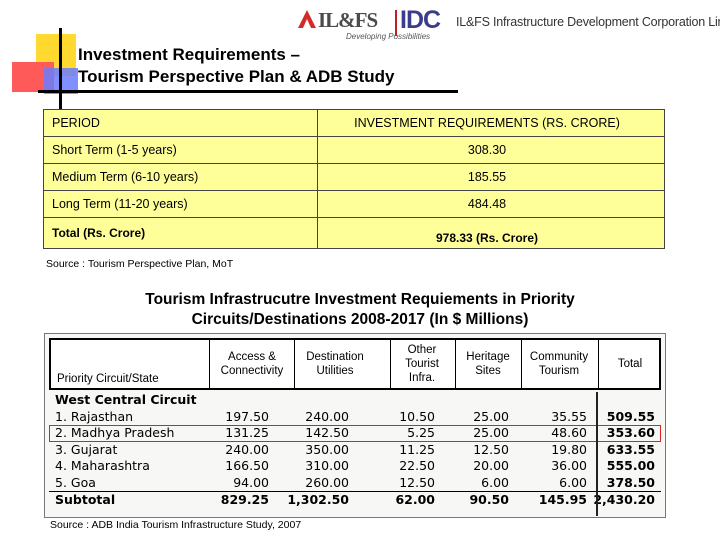 The image size is (720, 540). Describe the element at coordinates (327, 416) in the screenshot. I see `destination-value: 240.00` at that location.